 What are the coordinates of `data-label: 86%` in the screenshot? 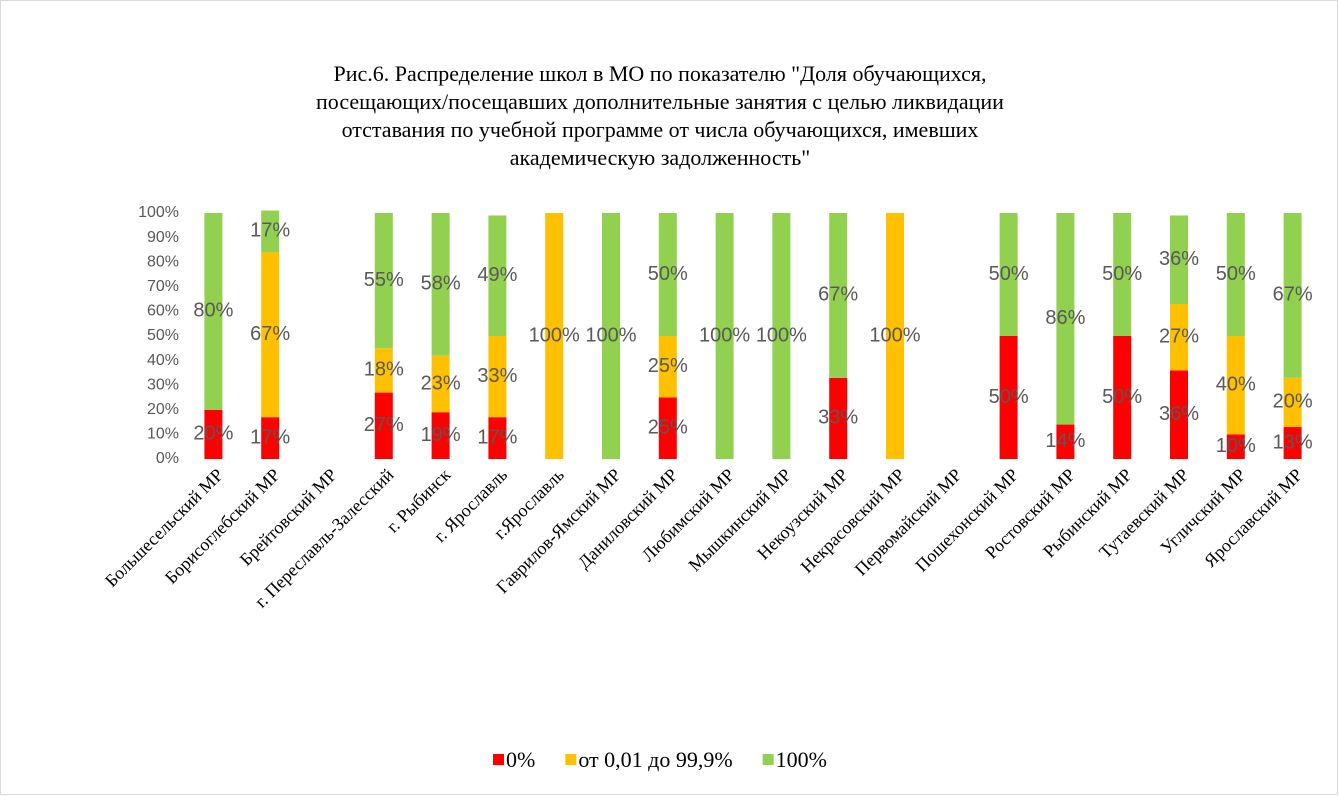 It's located at (1065, 318).